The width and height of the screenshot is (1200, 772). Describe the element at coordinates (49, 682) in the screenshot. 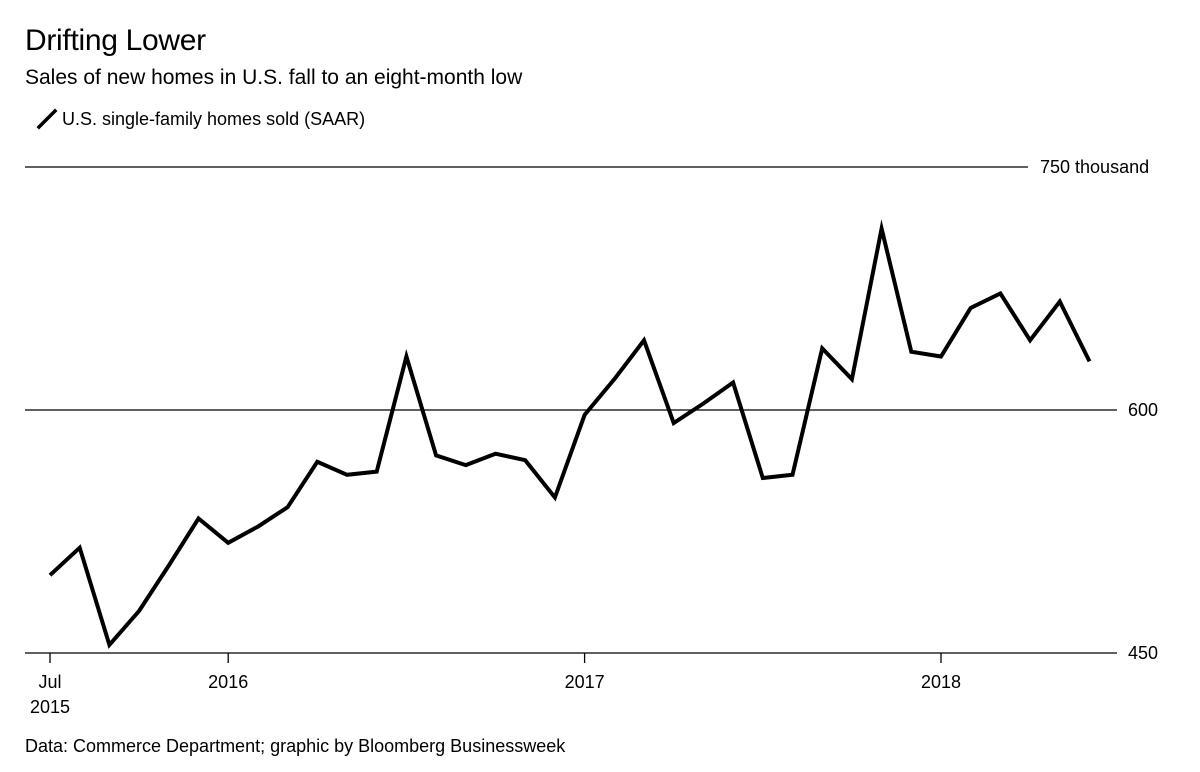

I see `x-tick-label-2015-07: Jul` at that location.